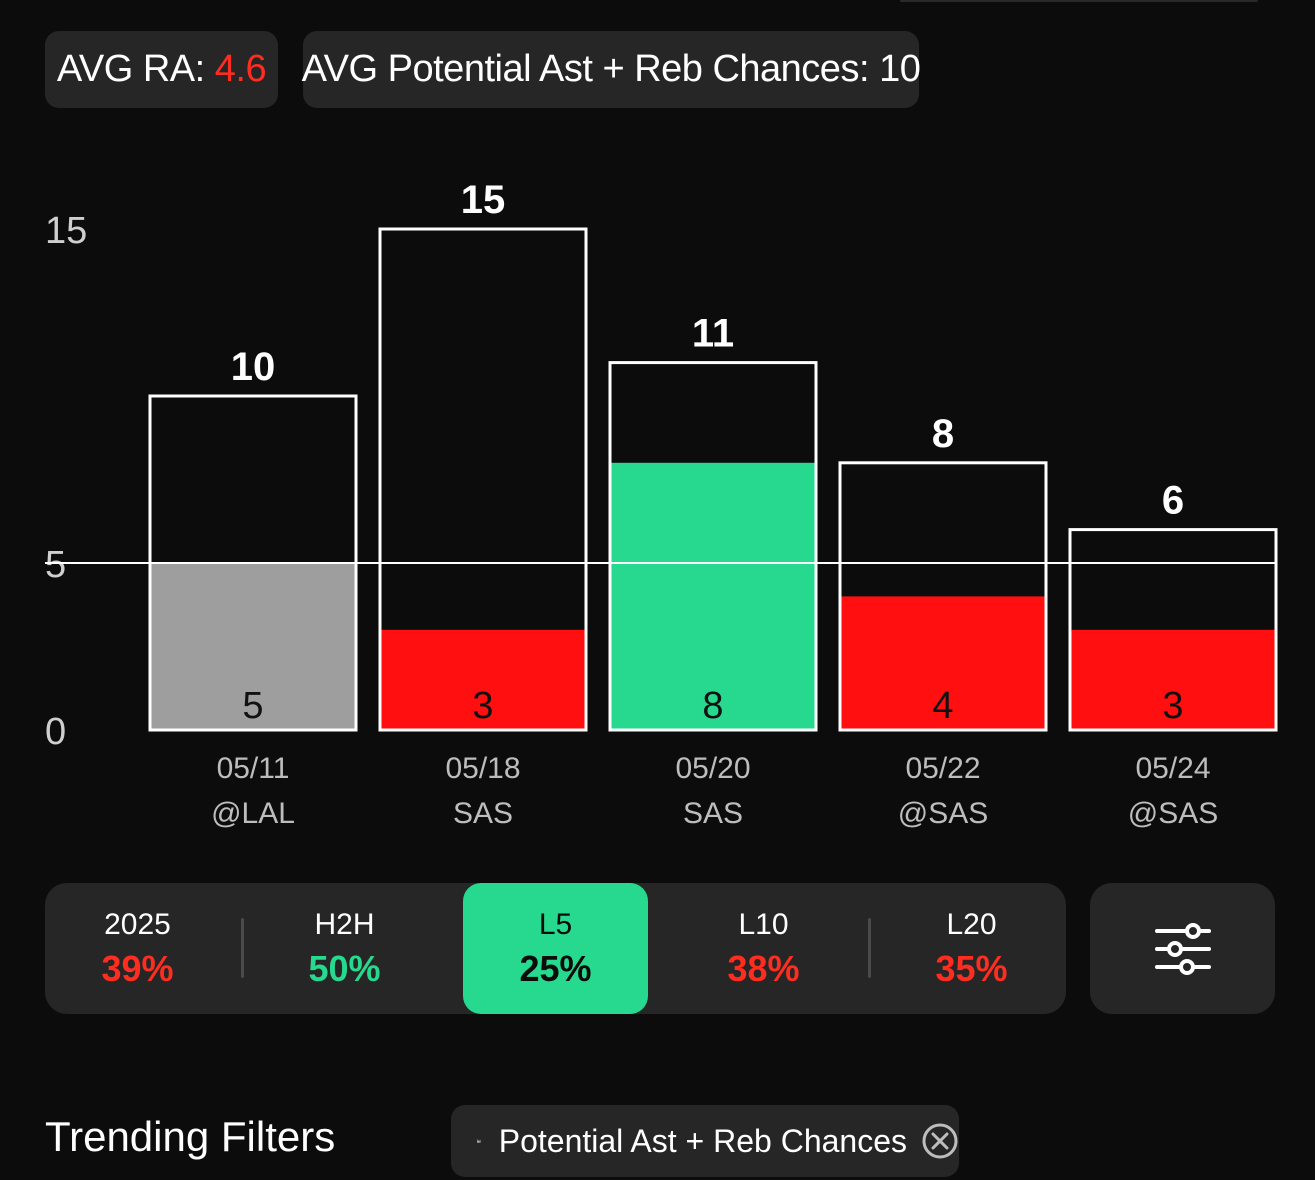 The height and width of the screenshot is (1180, 1315). I want to click on trending-filter-label: Potential Ast + Reb Chances, so click(702, 1140).